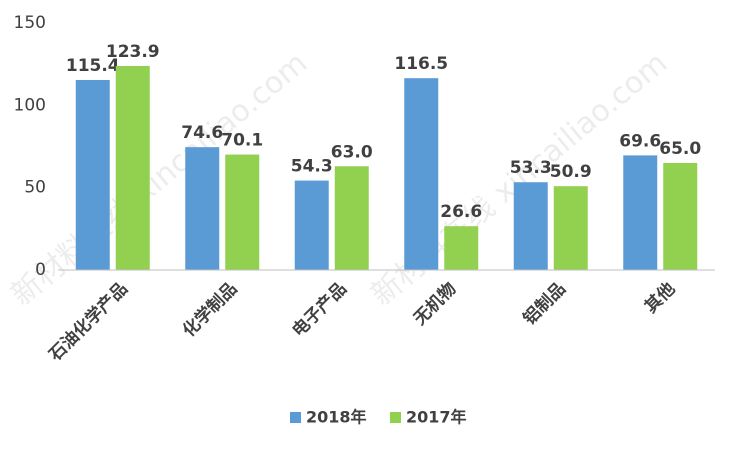 Image resolution: width=753 pixels, height=450 pixels. What do you see at coordinates (30, 105) in the screenshot?
I see `y-tick-label: 100` at bounding box center [30, 105].